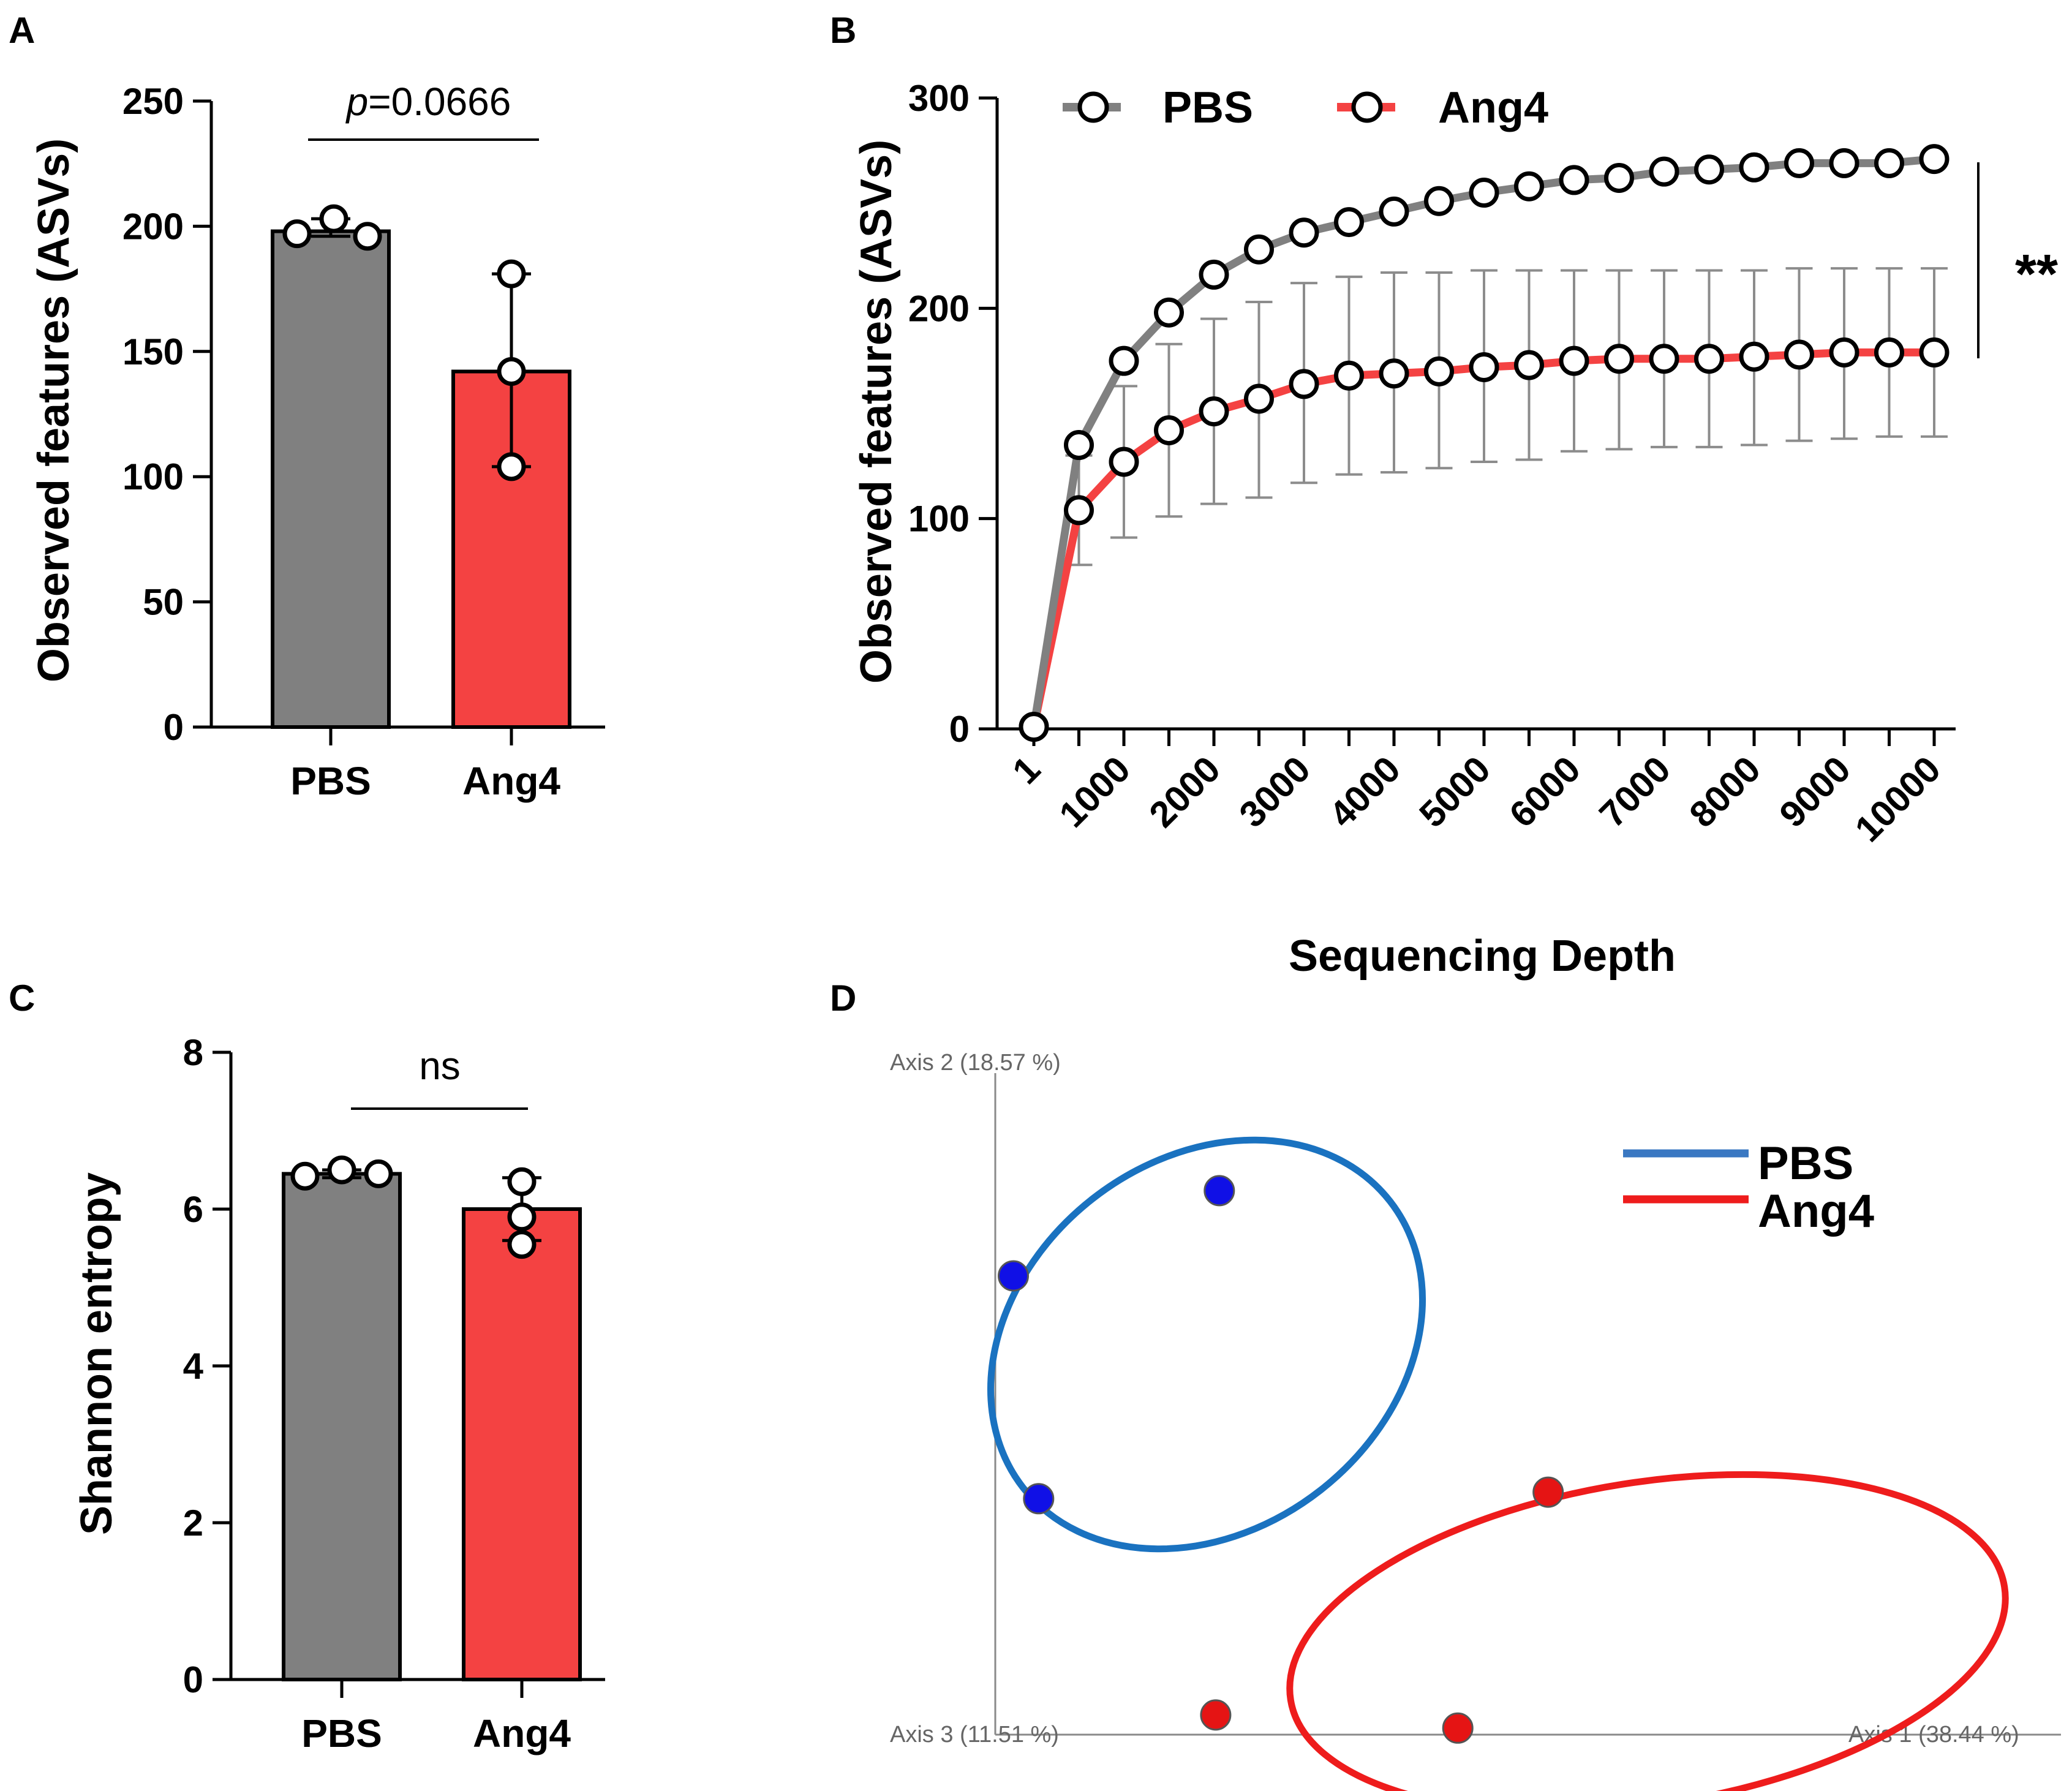  Describe the element at coordinates (1898, 799) in the screenshot. I see `x-tick-label: 10000` at that location.